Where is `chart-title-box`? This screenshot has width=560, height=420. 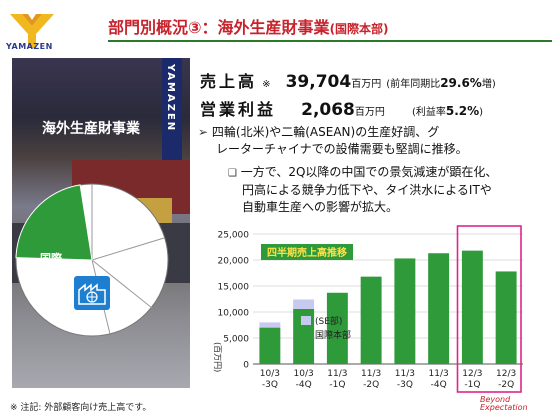
chart-title-box is located at coordinates (307, 252).